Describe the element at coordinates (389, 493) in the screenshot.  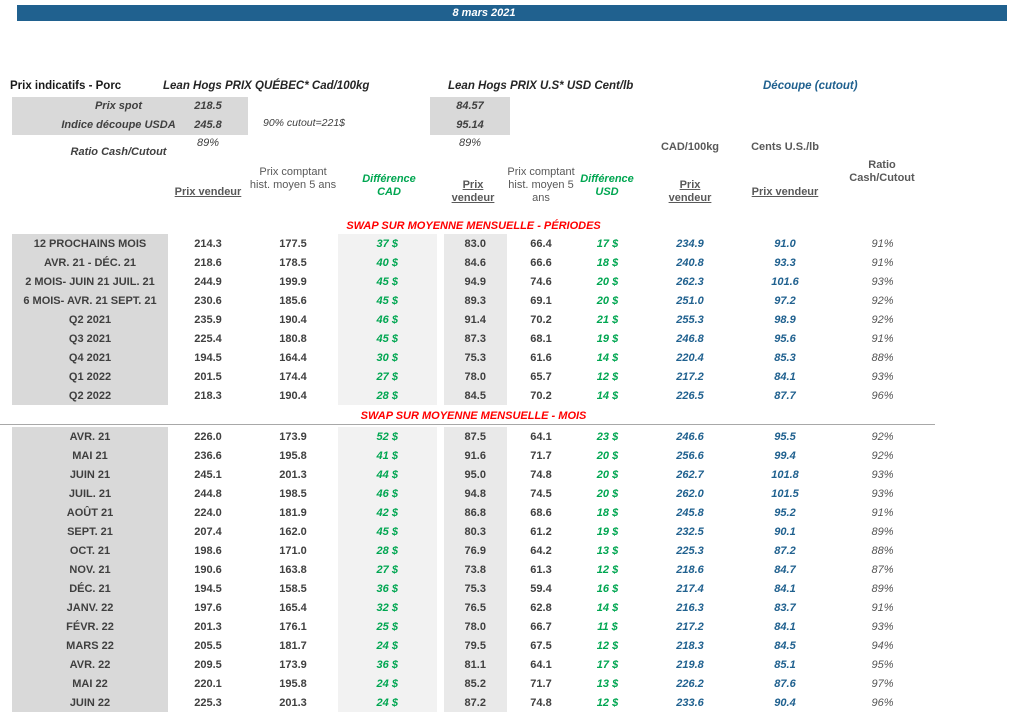
I see `cell-diff_cad: 46 $` at that location.